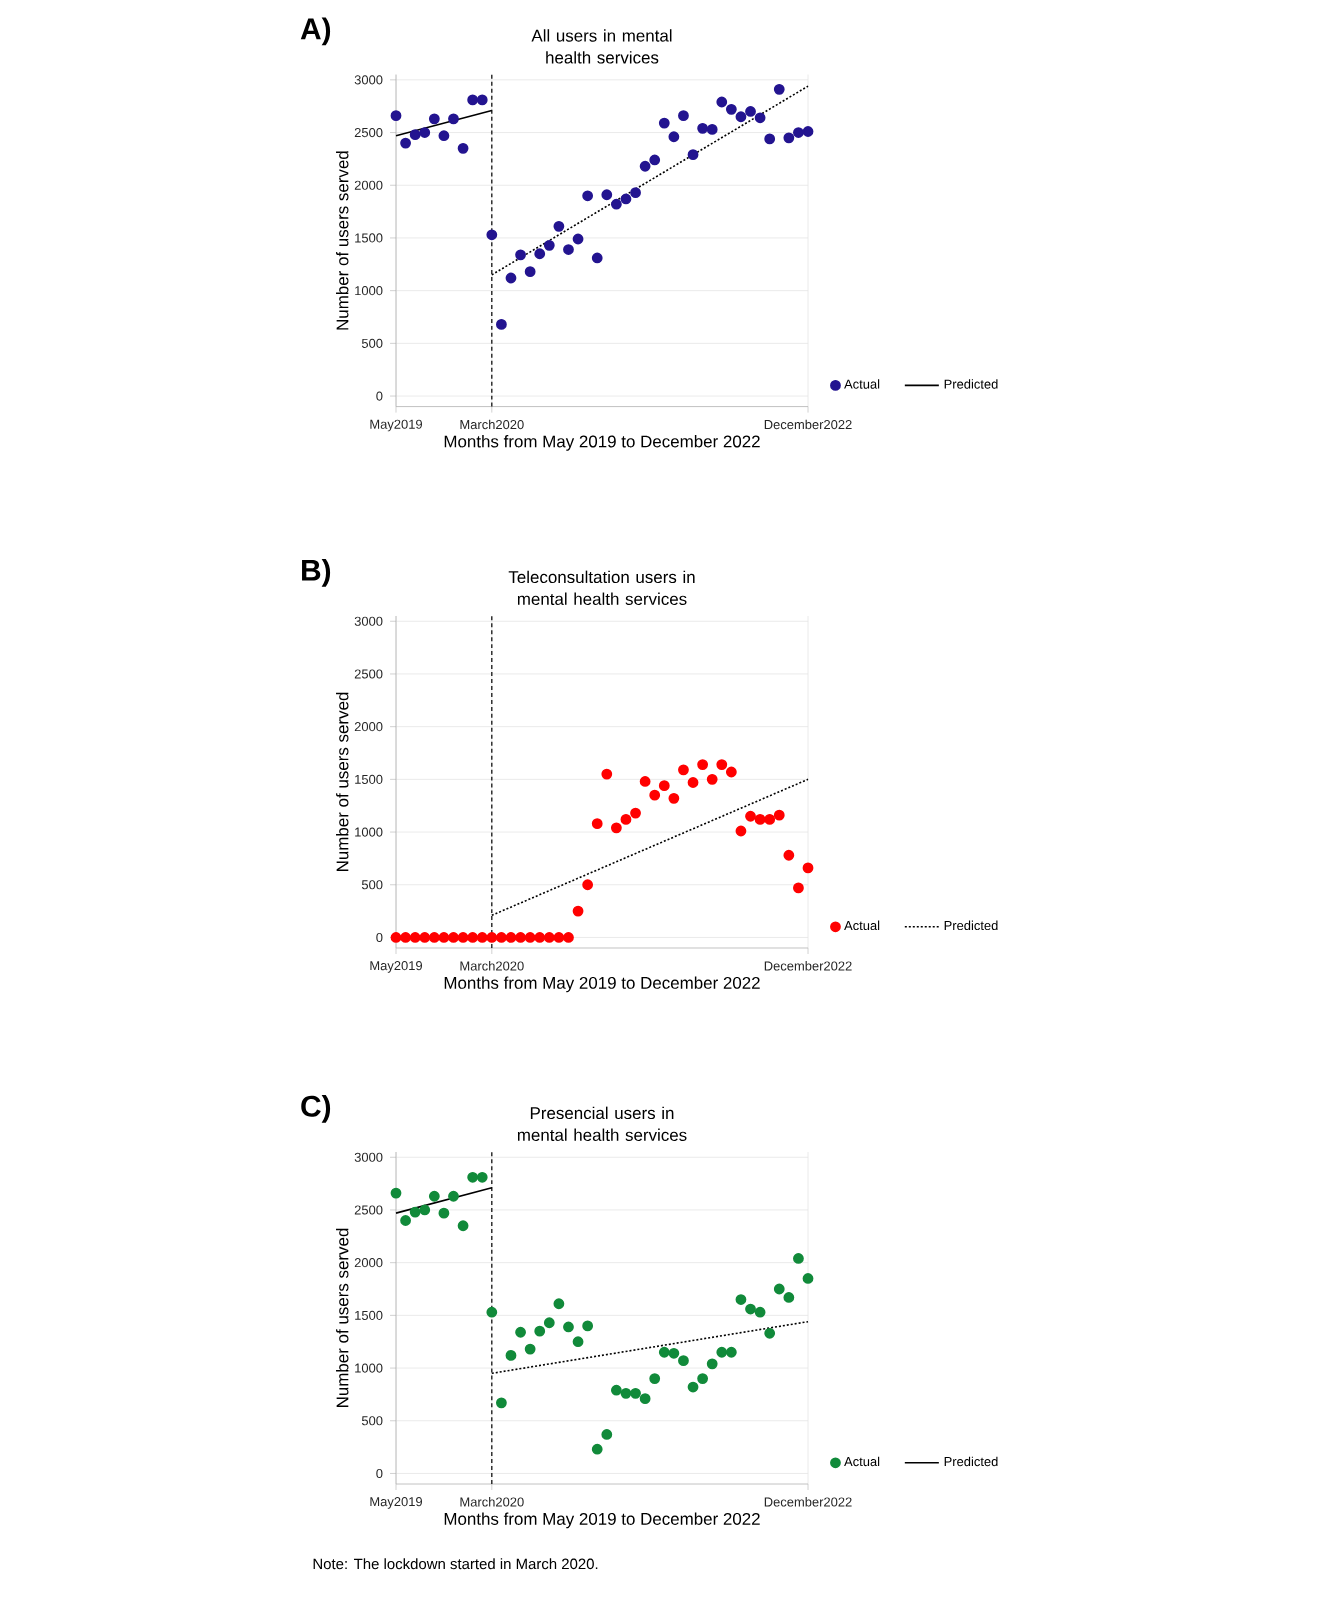  I want to click on chart-title: Presencial users in mental health services, so click(602, 1123).